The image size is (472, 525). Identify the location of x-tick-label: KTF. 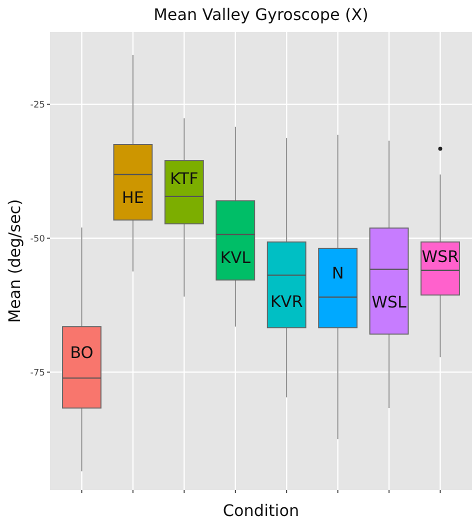
(184, 178).